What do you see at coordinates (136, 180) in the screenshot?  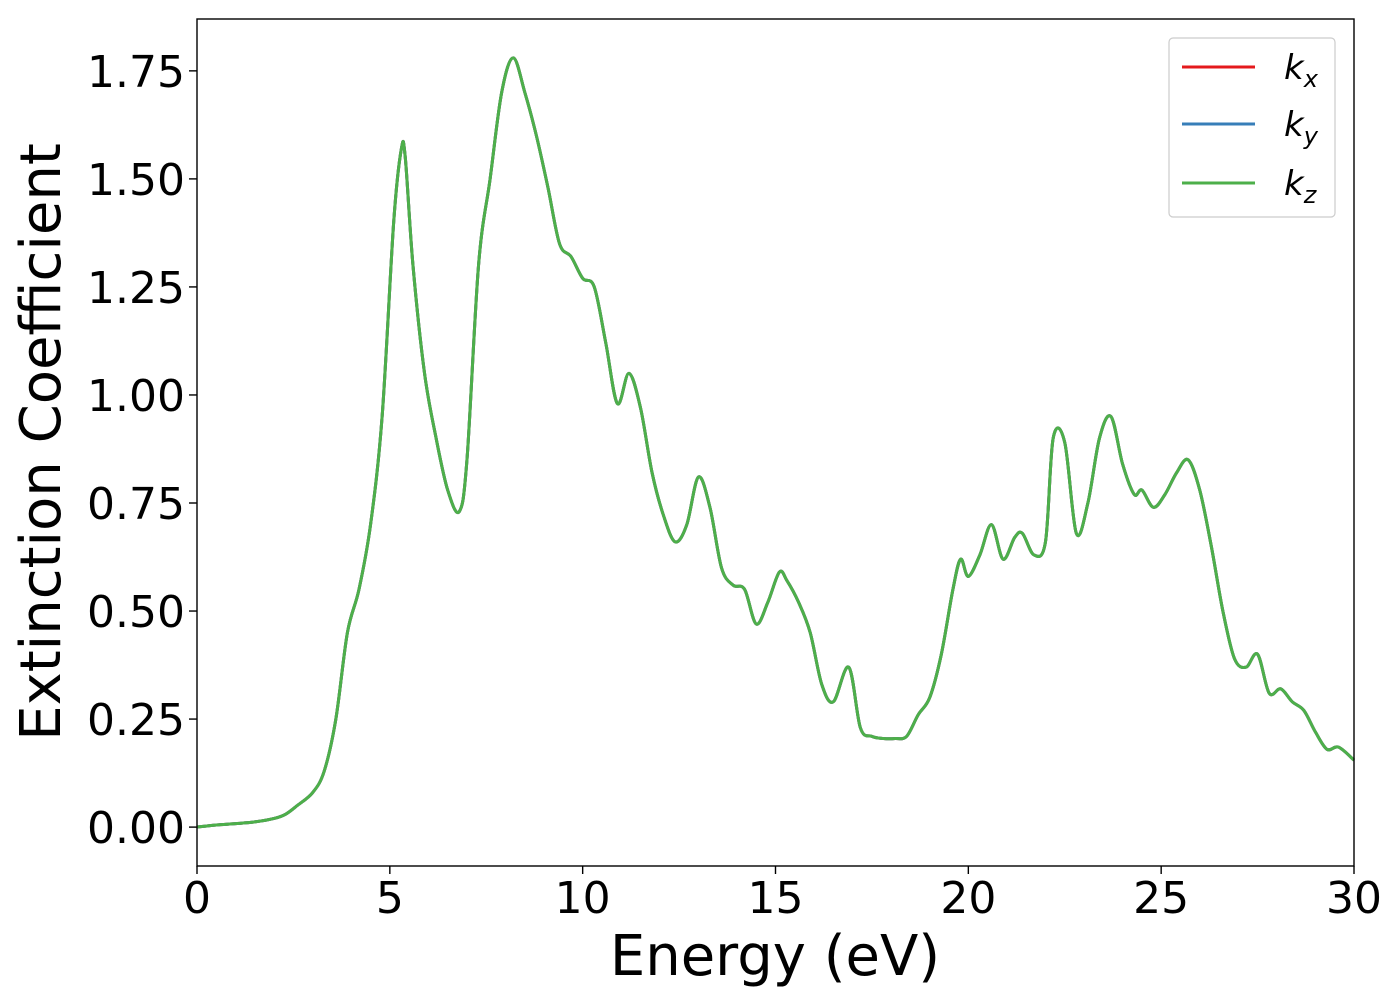 I see `y-tick-label: 1.50` at bounding box center [136, 180].